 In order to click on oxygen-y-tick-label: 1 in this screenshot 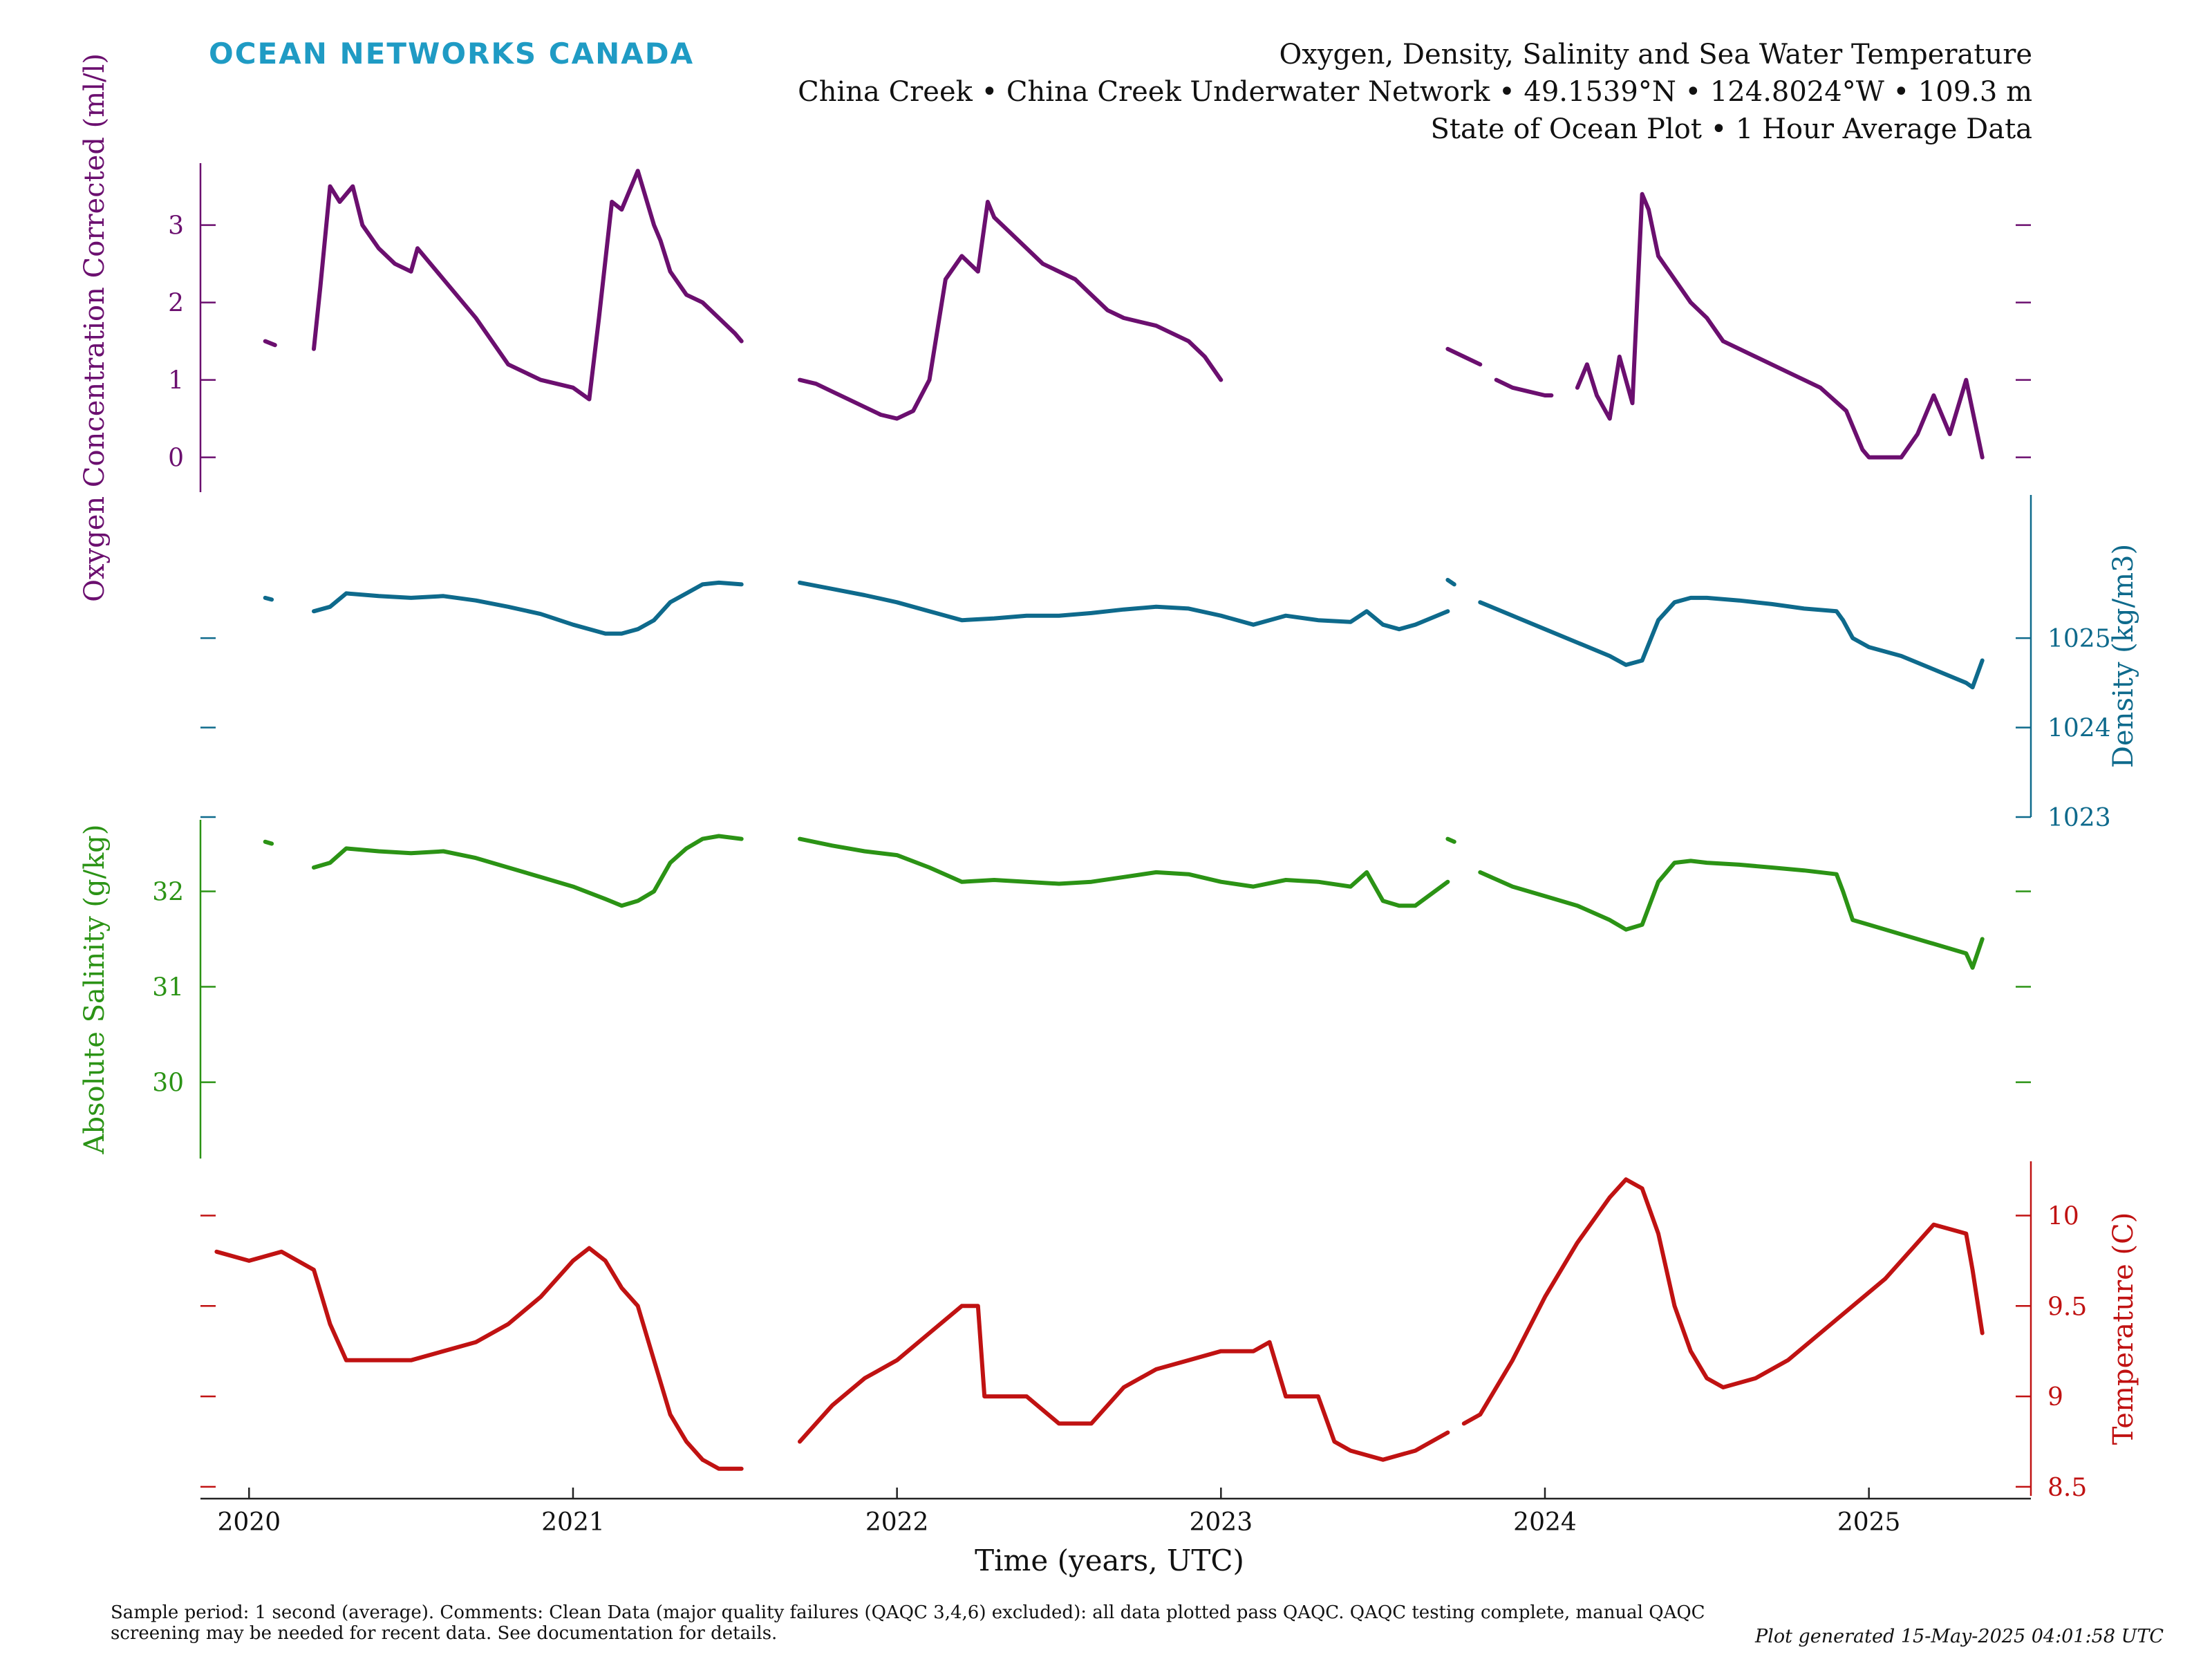, I will do `click(176, 381)`.